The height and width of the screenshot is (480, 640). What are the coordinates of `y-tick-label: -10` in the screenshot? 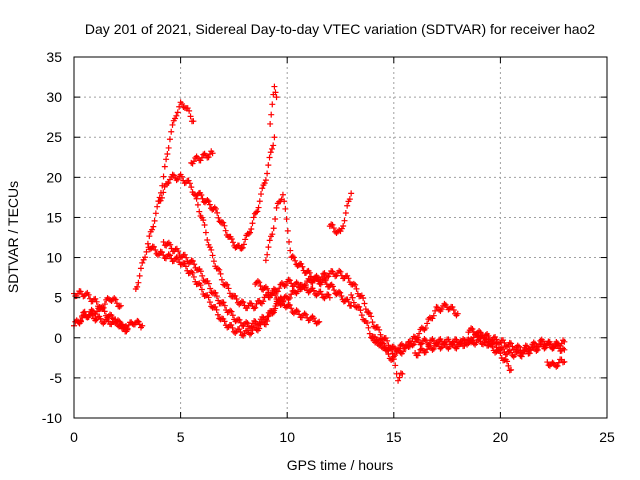 It's located at (52, 418).